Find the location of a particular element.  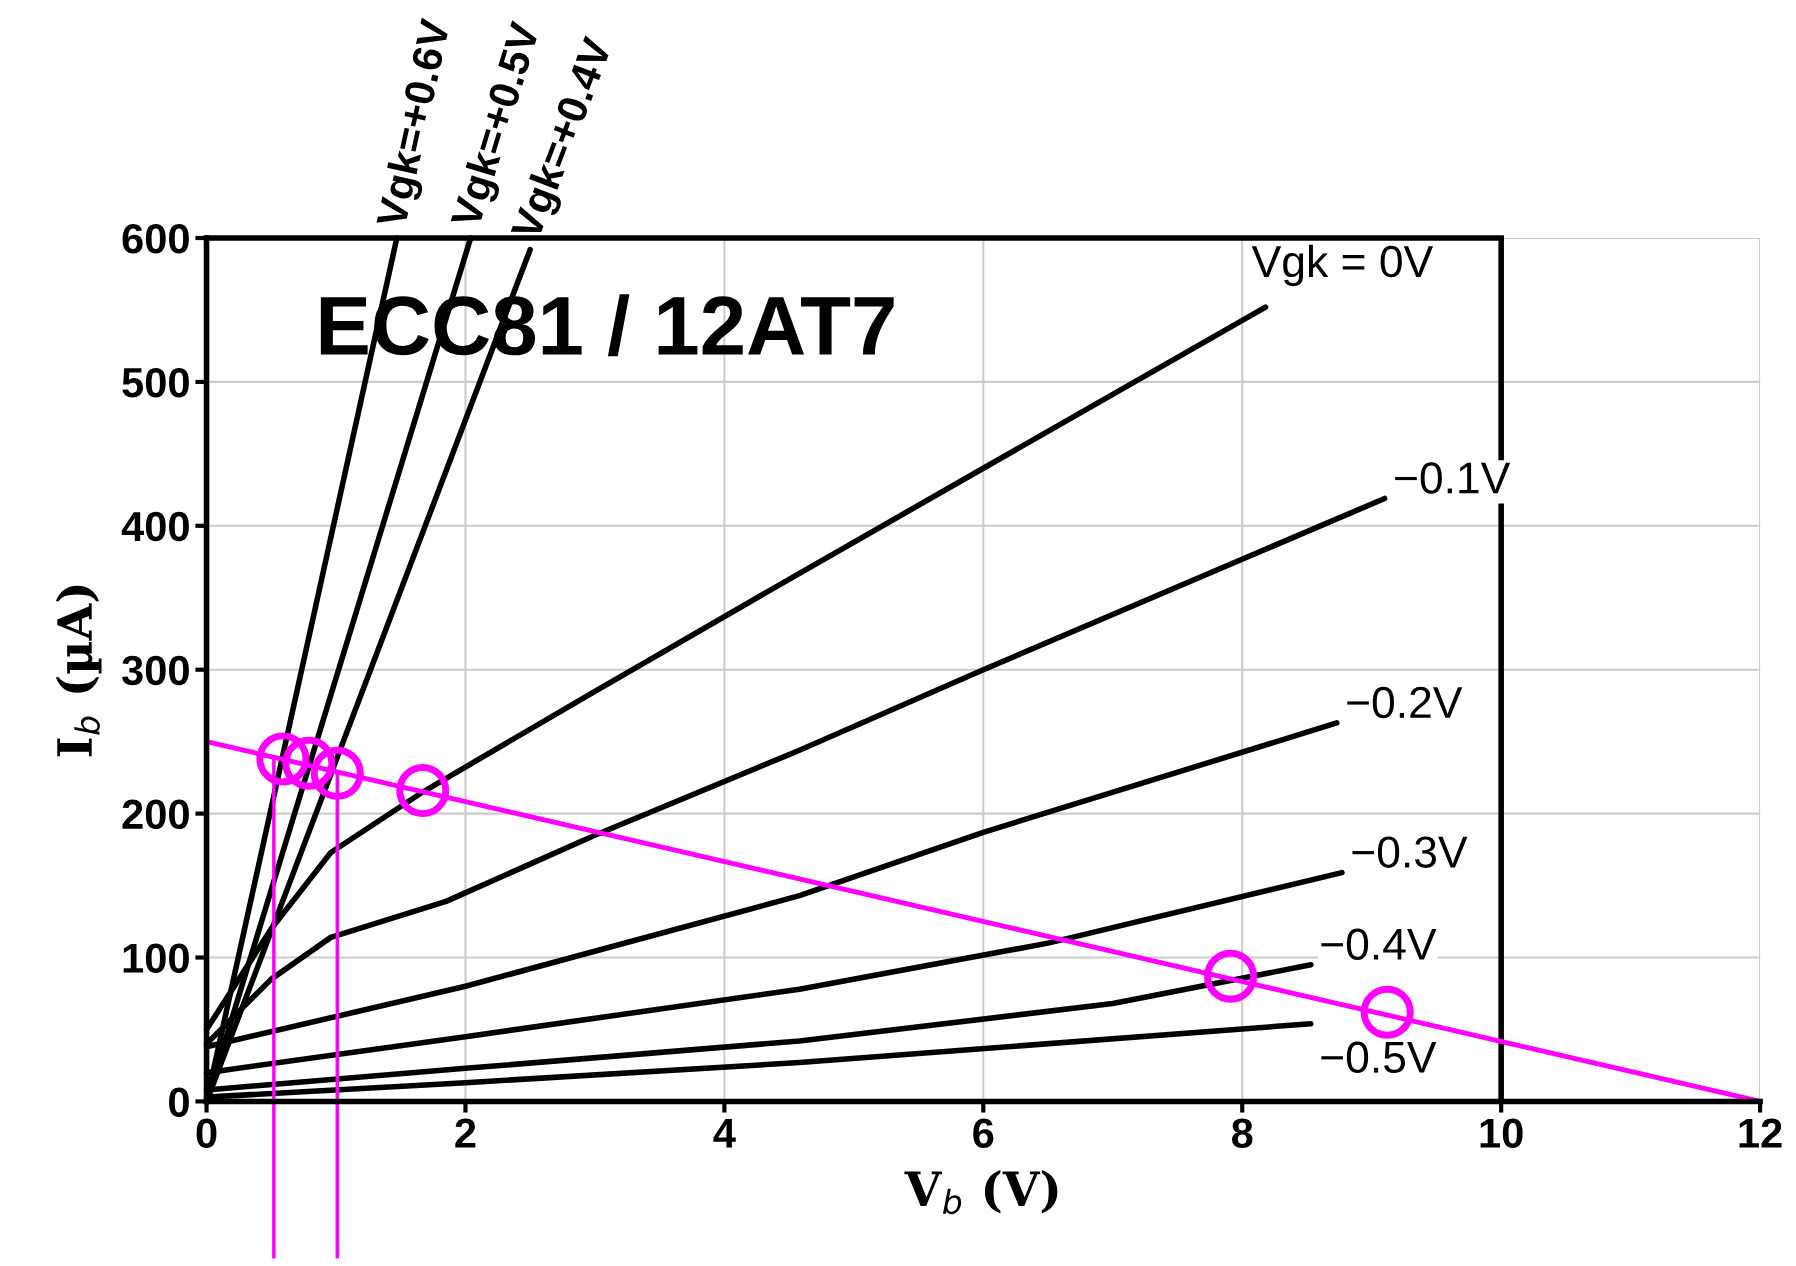

x-tick-label: 0 is located at coordinates (206, 1133).